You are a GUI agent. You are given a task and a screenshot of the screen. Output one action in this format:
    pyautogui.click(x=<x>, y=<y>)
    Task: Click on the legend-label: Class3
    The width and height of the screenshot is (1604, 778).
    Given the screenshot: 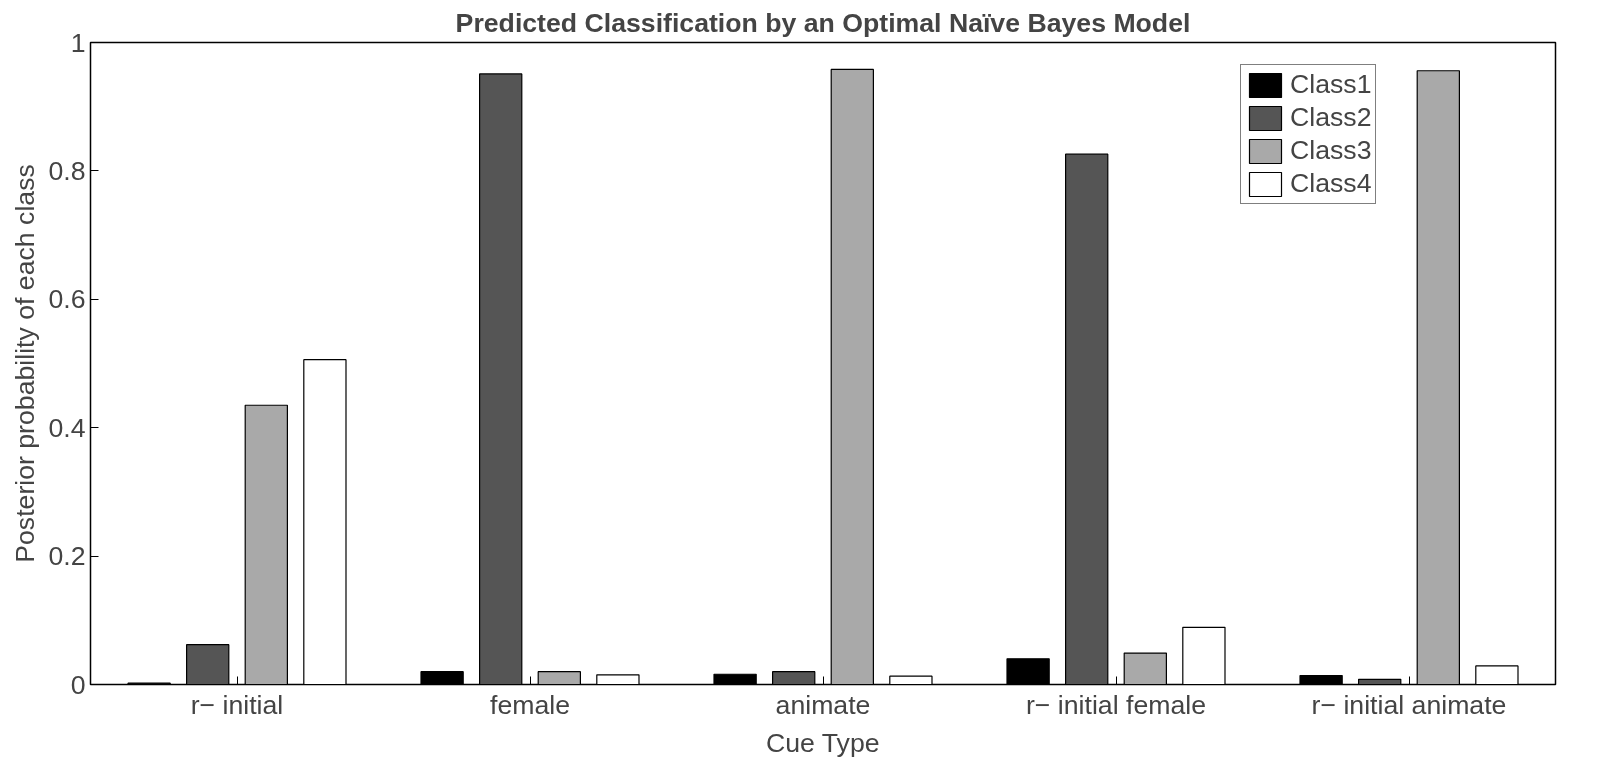 What is the action you would take?
    pyautogui.click(x=1331, y=150)
    